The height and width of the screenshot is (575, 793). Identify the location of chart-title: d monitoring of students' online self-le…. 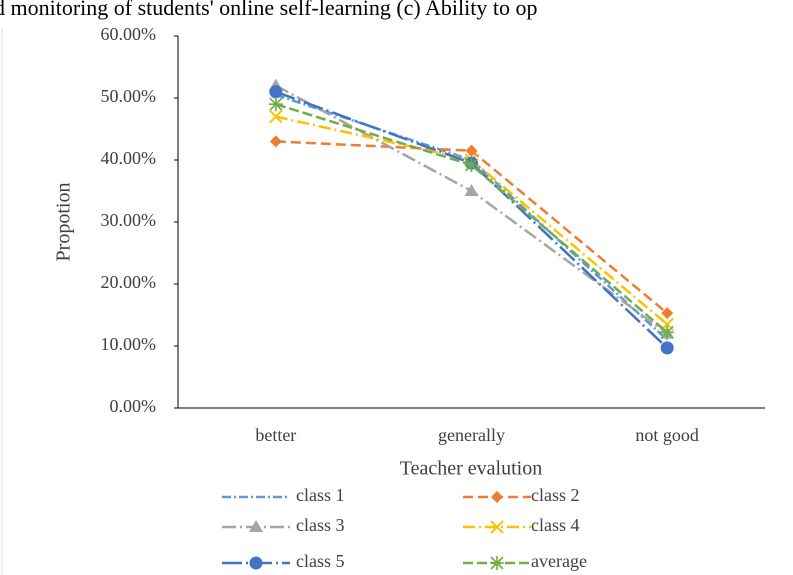
(269, 10).